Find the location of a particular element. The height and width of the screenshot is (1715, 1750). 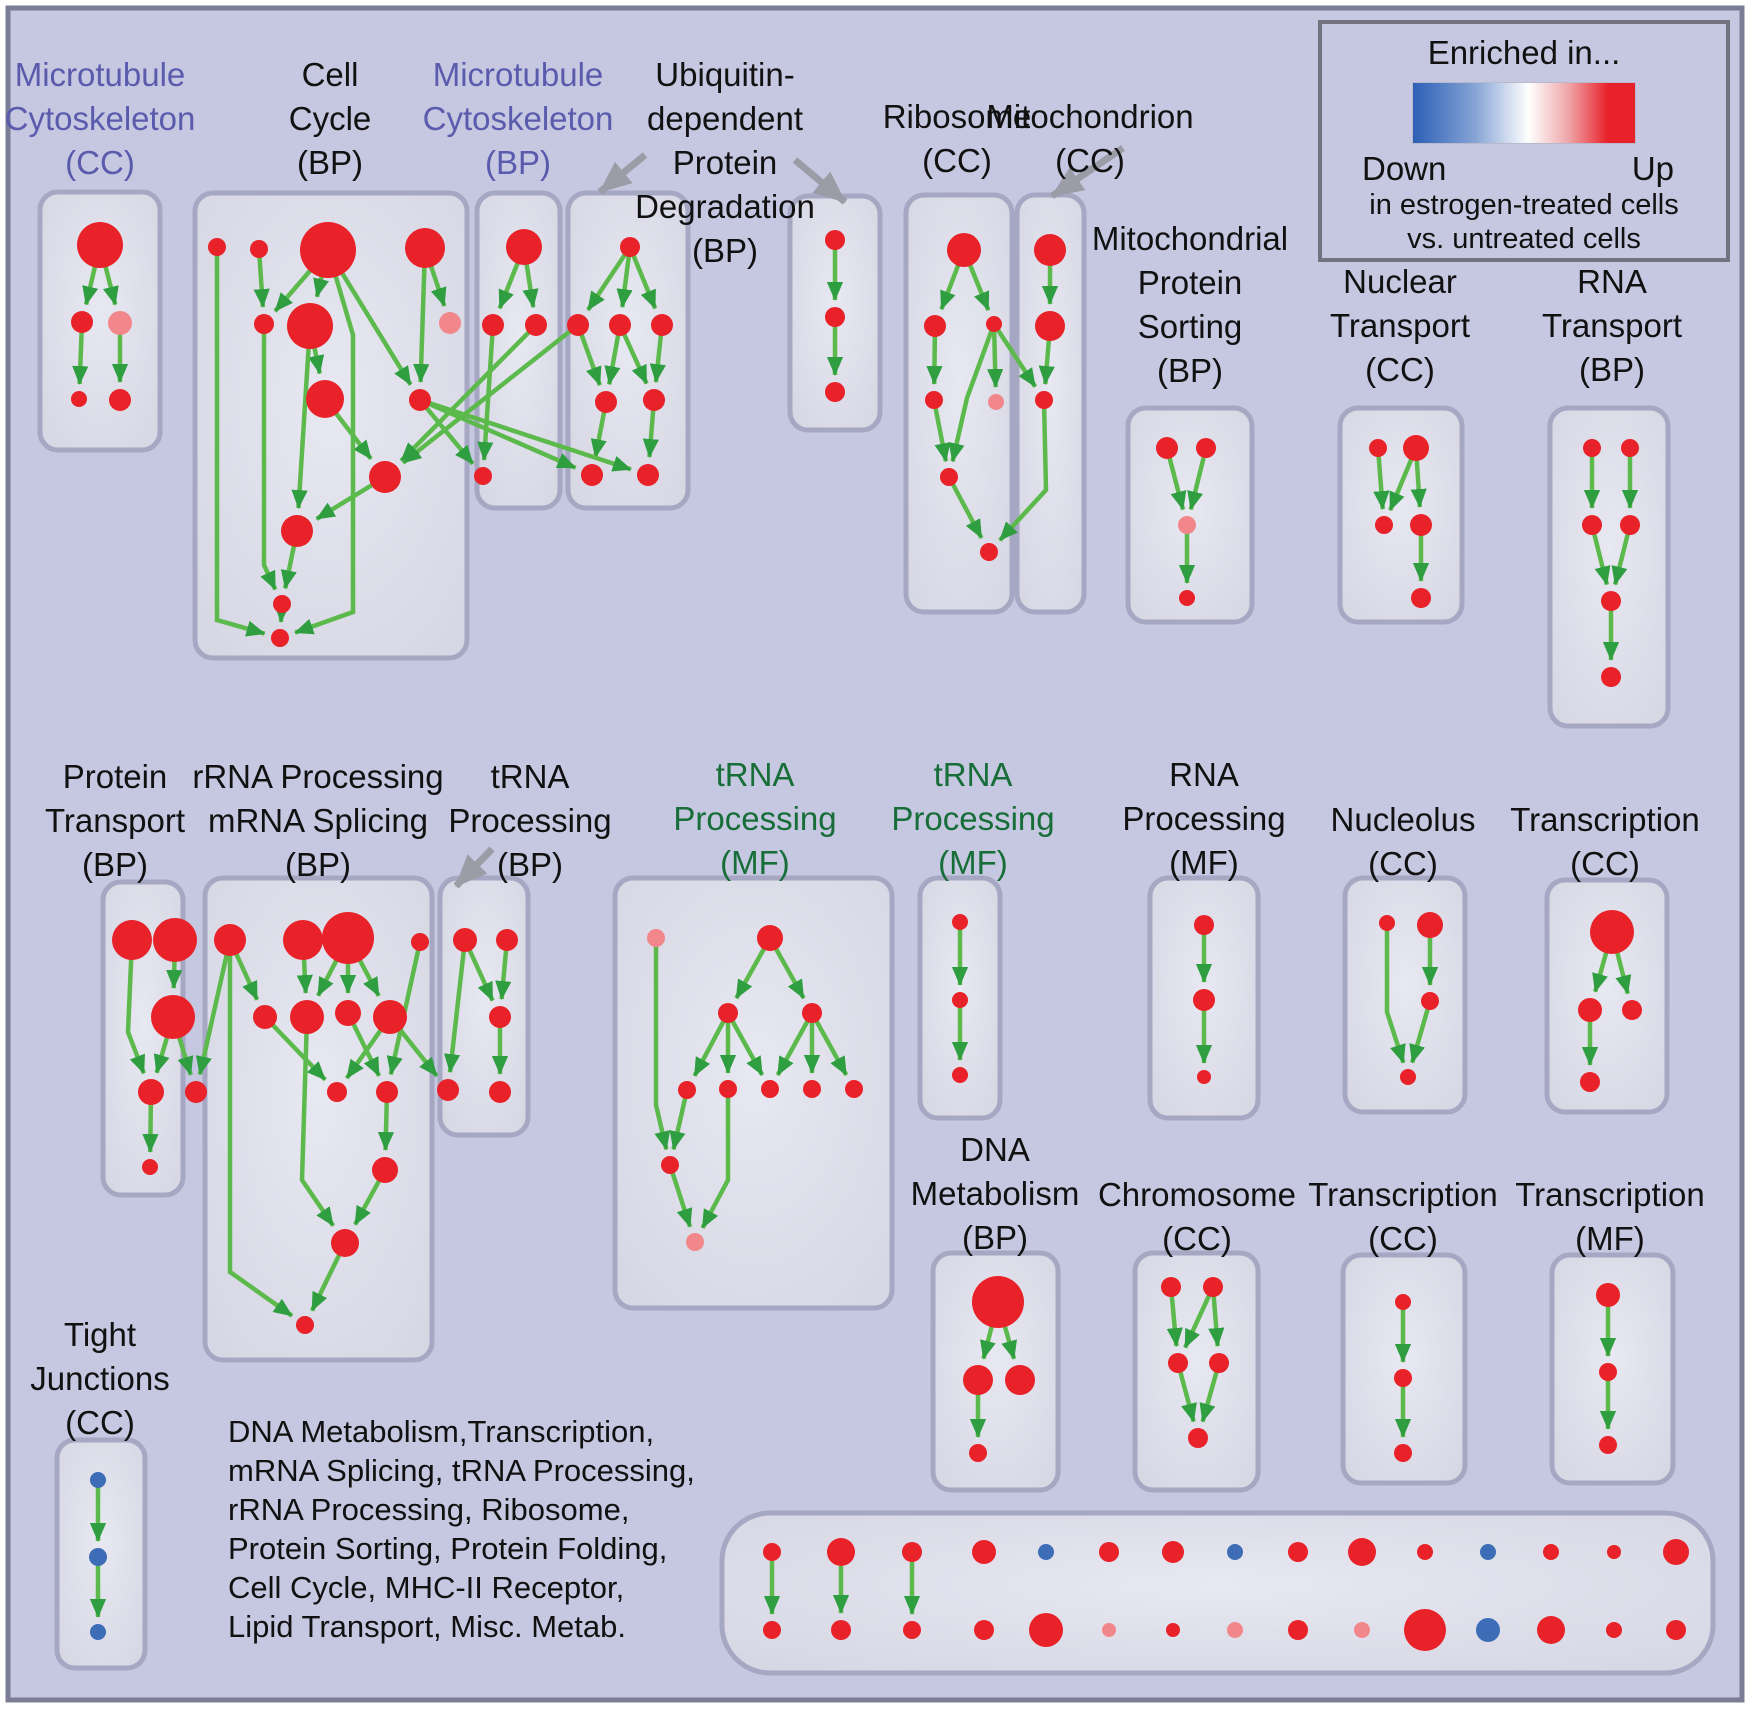

cluster-label-transcription-cc-middle: (CC) is located at coordinates (1605, 863).